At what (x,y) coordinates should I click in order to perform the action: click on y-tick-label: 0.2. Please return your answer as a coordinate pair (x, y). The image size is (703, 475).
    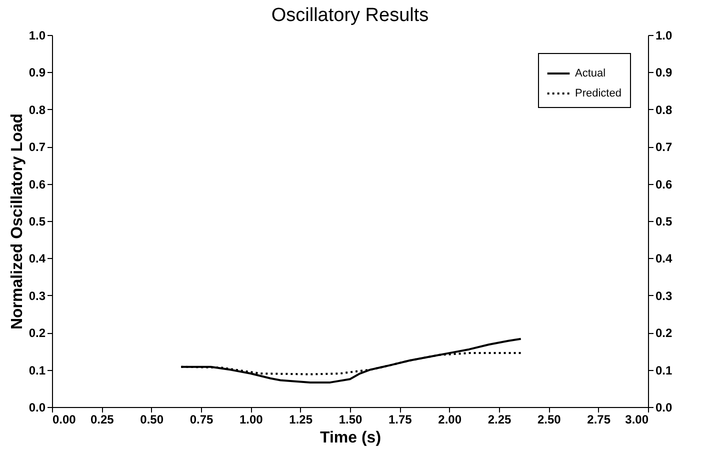
    Looking at the image, I should click on (37, 333).